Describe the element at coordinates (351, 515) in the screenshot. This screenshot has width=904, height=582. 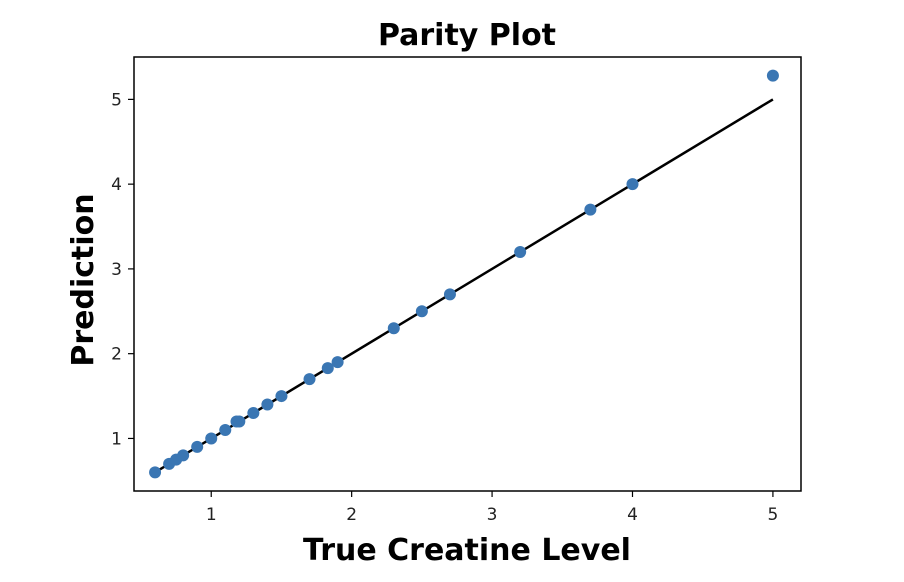
I see `x-tick-label: 2` at that location.